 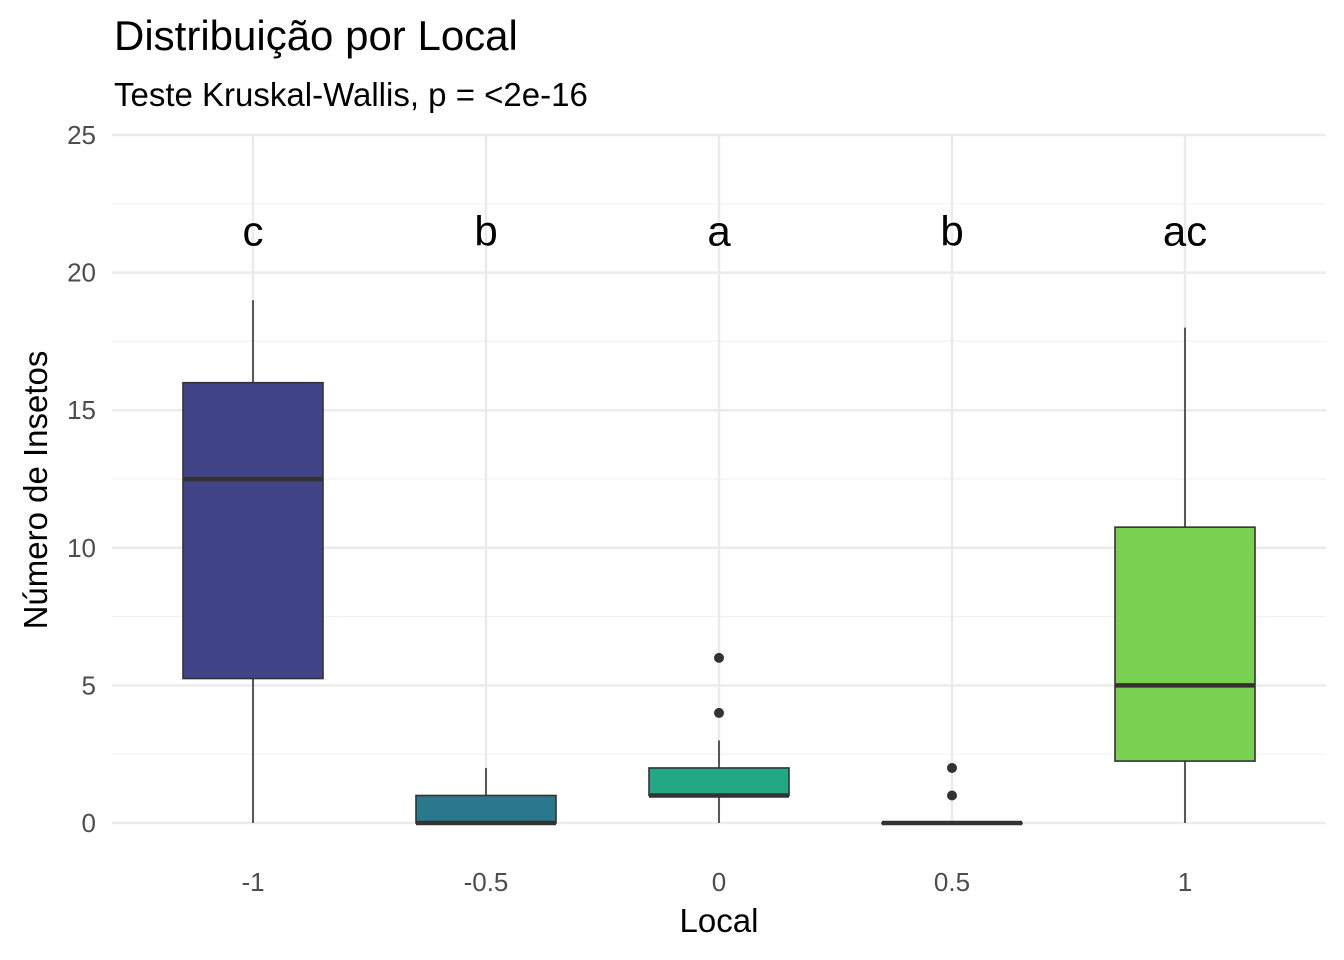 What do you see at coordinates (719, 920) in the screenshot?
I see `x-axis-label: Local` at bounding box center [719, 920].